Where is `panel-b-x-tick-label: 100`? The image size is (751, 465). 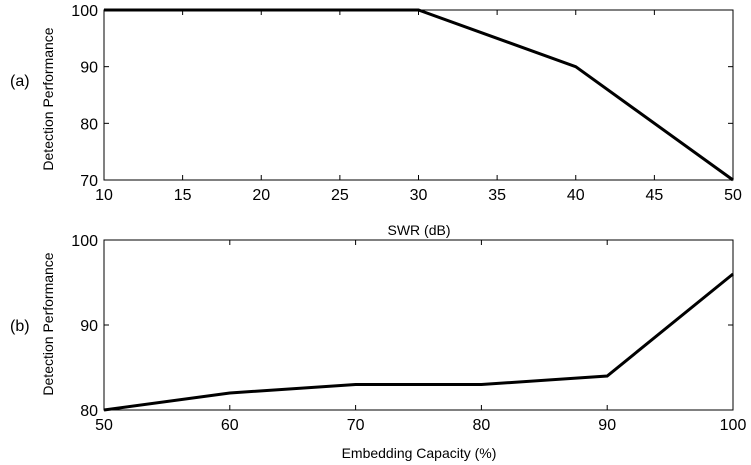
panel-b-x-tick-label: 100 is located at coordinates (733, 425).